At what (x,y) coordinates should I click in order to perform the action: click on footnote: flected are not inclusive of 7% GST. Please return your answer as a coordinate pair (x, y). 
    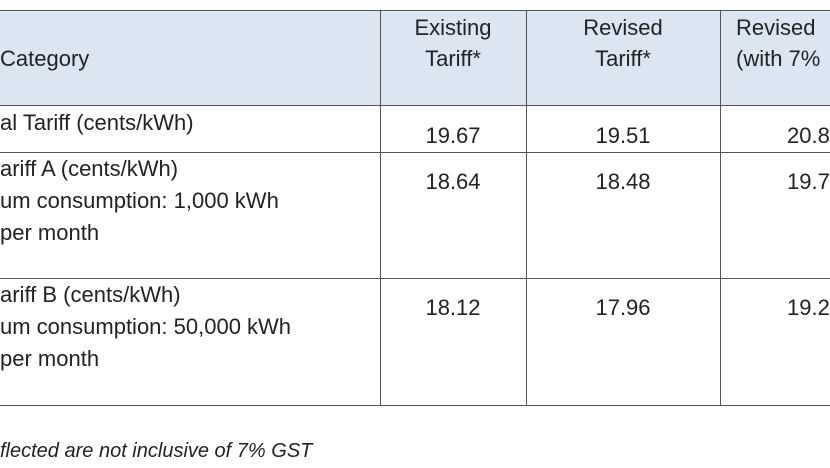
    Looking at the image, I should click on (156, 451).